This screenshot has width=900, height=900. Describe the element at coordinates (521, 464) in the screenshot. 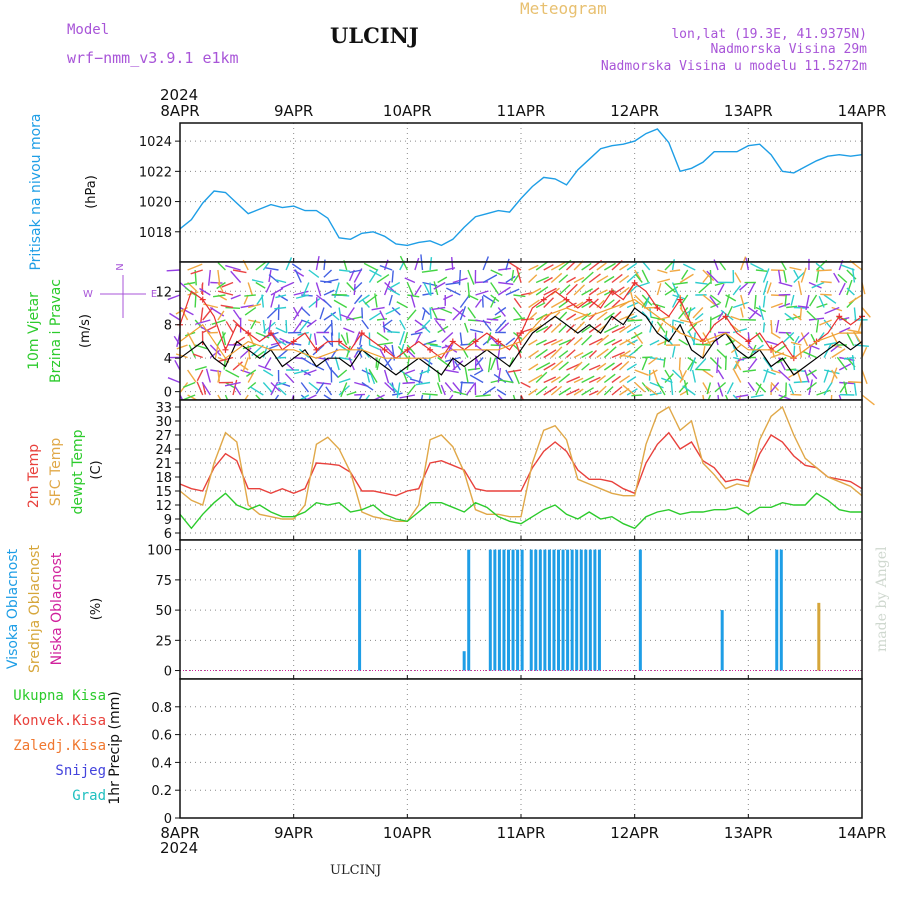

I see `series-line-2m Temp` at that location.